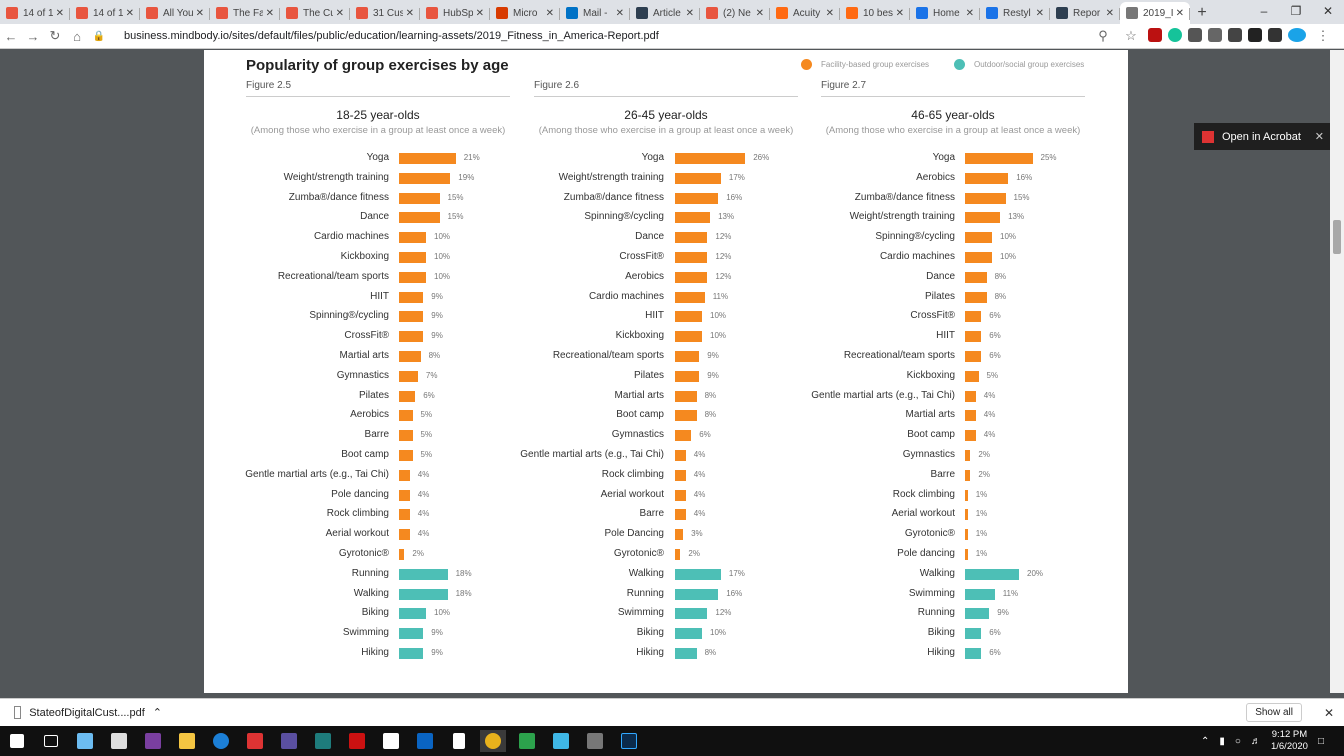 The image size is (1344, 756). I want to click on bookmark-star-icon: ☆, so click(1131, 35).